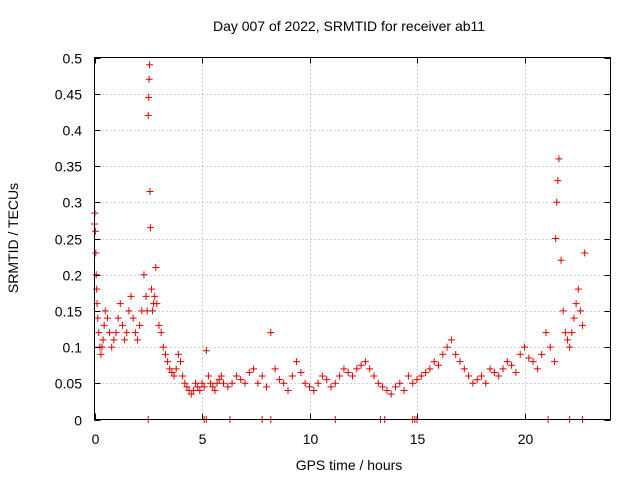  What do you see at coordinates (68, 312) in the screenshot?
I see `y-tick-label: 0.15` at bounding box center [68, 312].